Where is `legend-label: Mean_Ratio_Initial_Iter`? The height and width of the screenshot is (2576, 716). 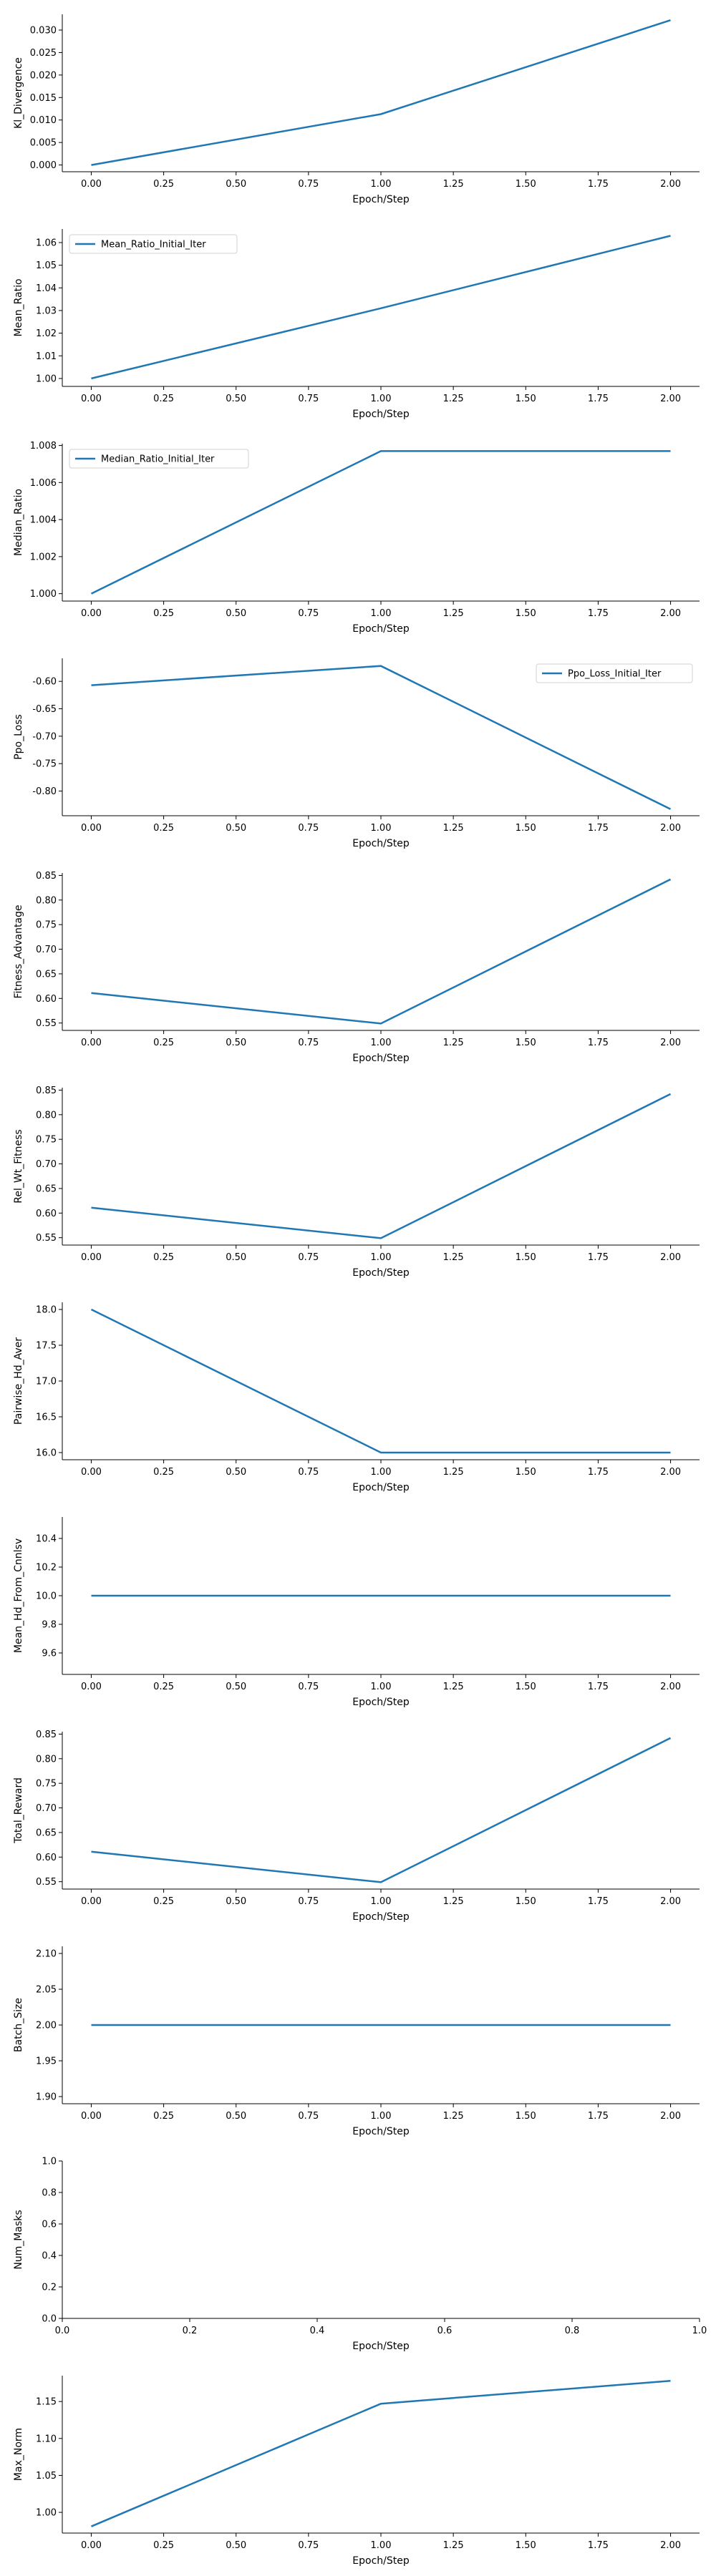
legend-label: Mean_Ratio_Initial_Iter is located at coordinates (153, 245).